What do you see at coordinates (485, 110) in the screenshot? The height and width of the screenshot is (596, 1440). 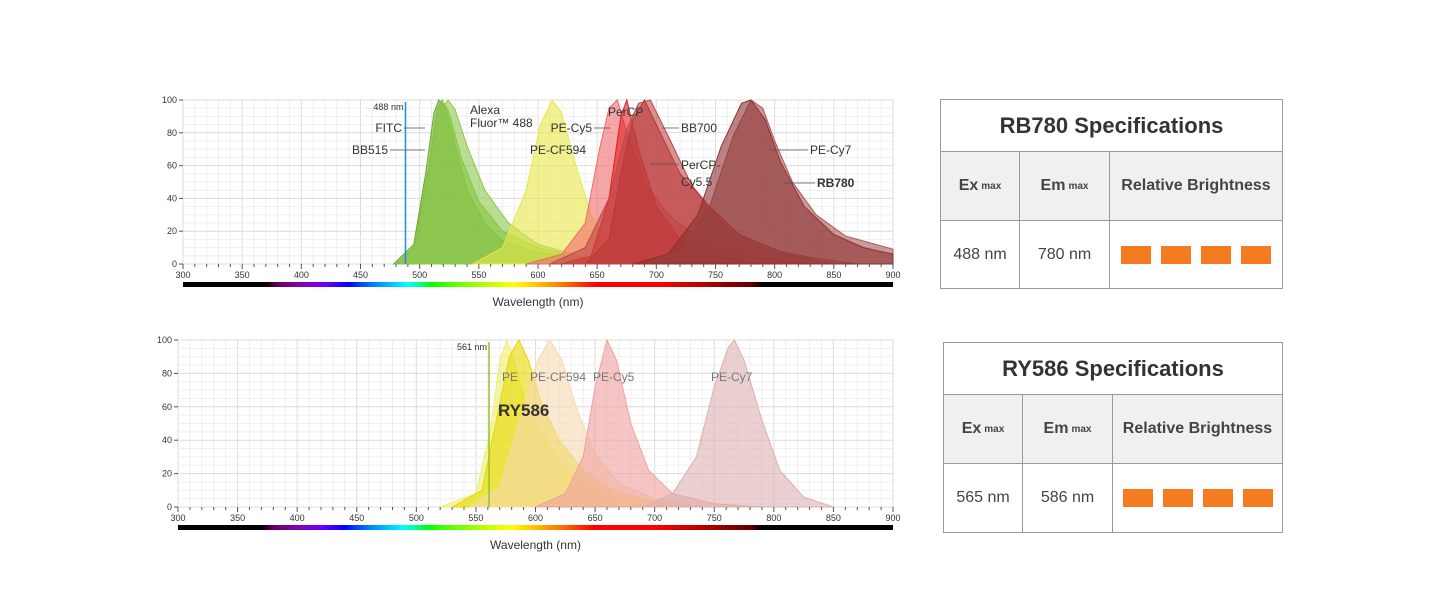 I see `label-alexa_line1: Alexa` at bounding box center [485, 110].